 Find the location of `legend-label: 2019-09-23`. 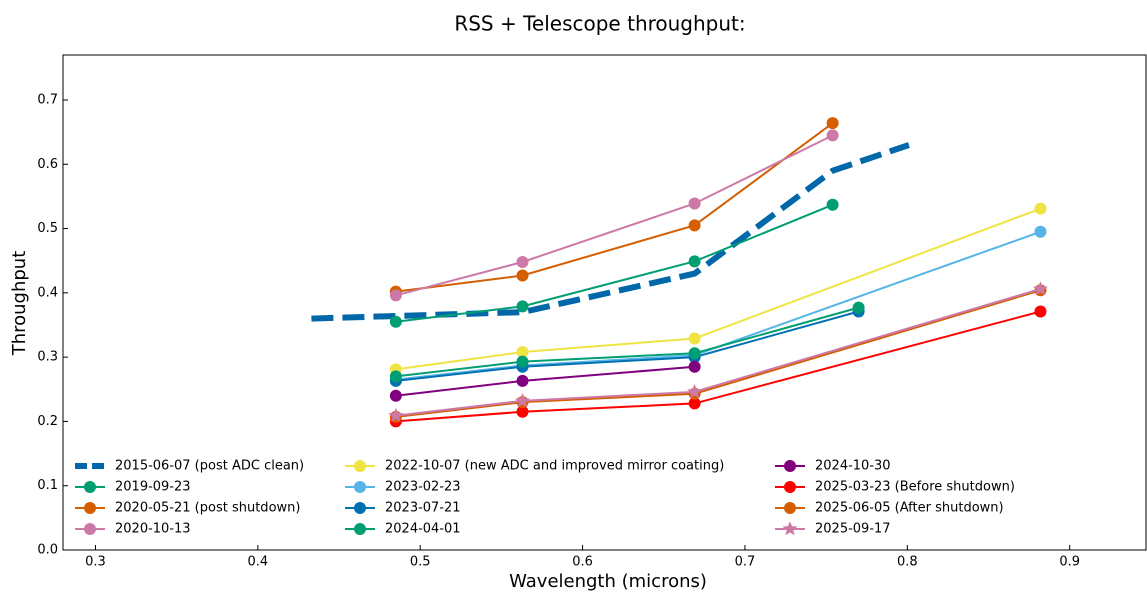

legend-label: 2019-09-23 is located at coordinates (153, 487).